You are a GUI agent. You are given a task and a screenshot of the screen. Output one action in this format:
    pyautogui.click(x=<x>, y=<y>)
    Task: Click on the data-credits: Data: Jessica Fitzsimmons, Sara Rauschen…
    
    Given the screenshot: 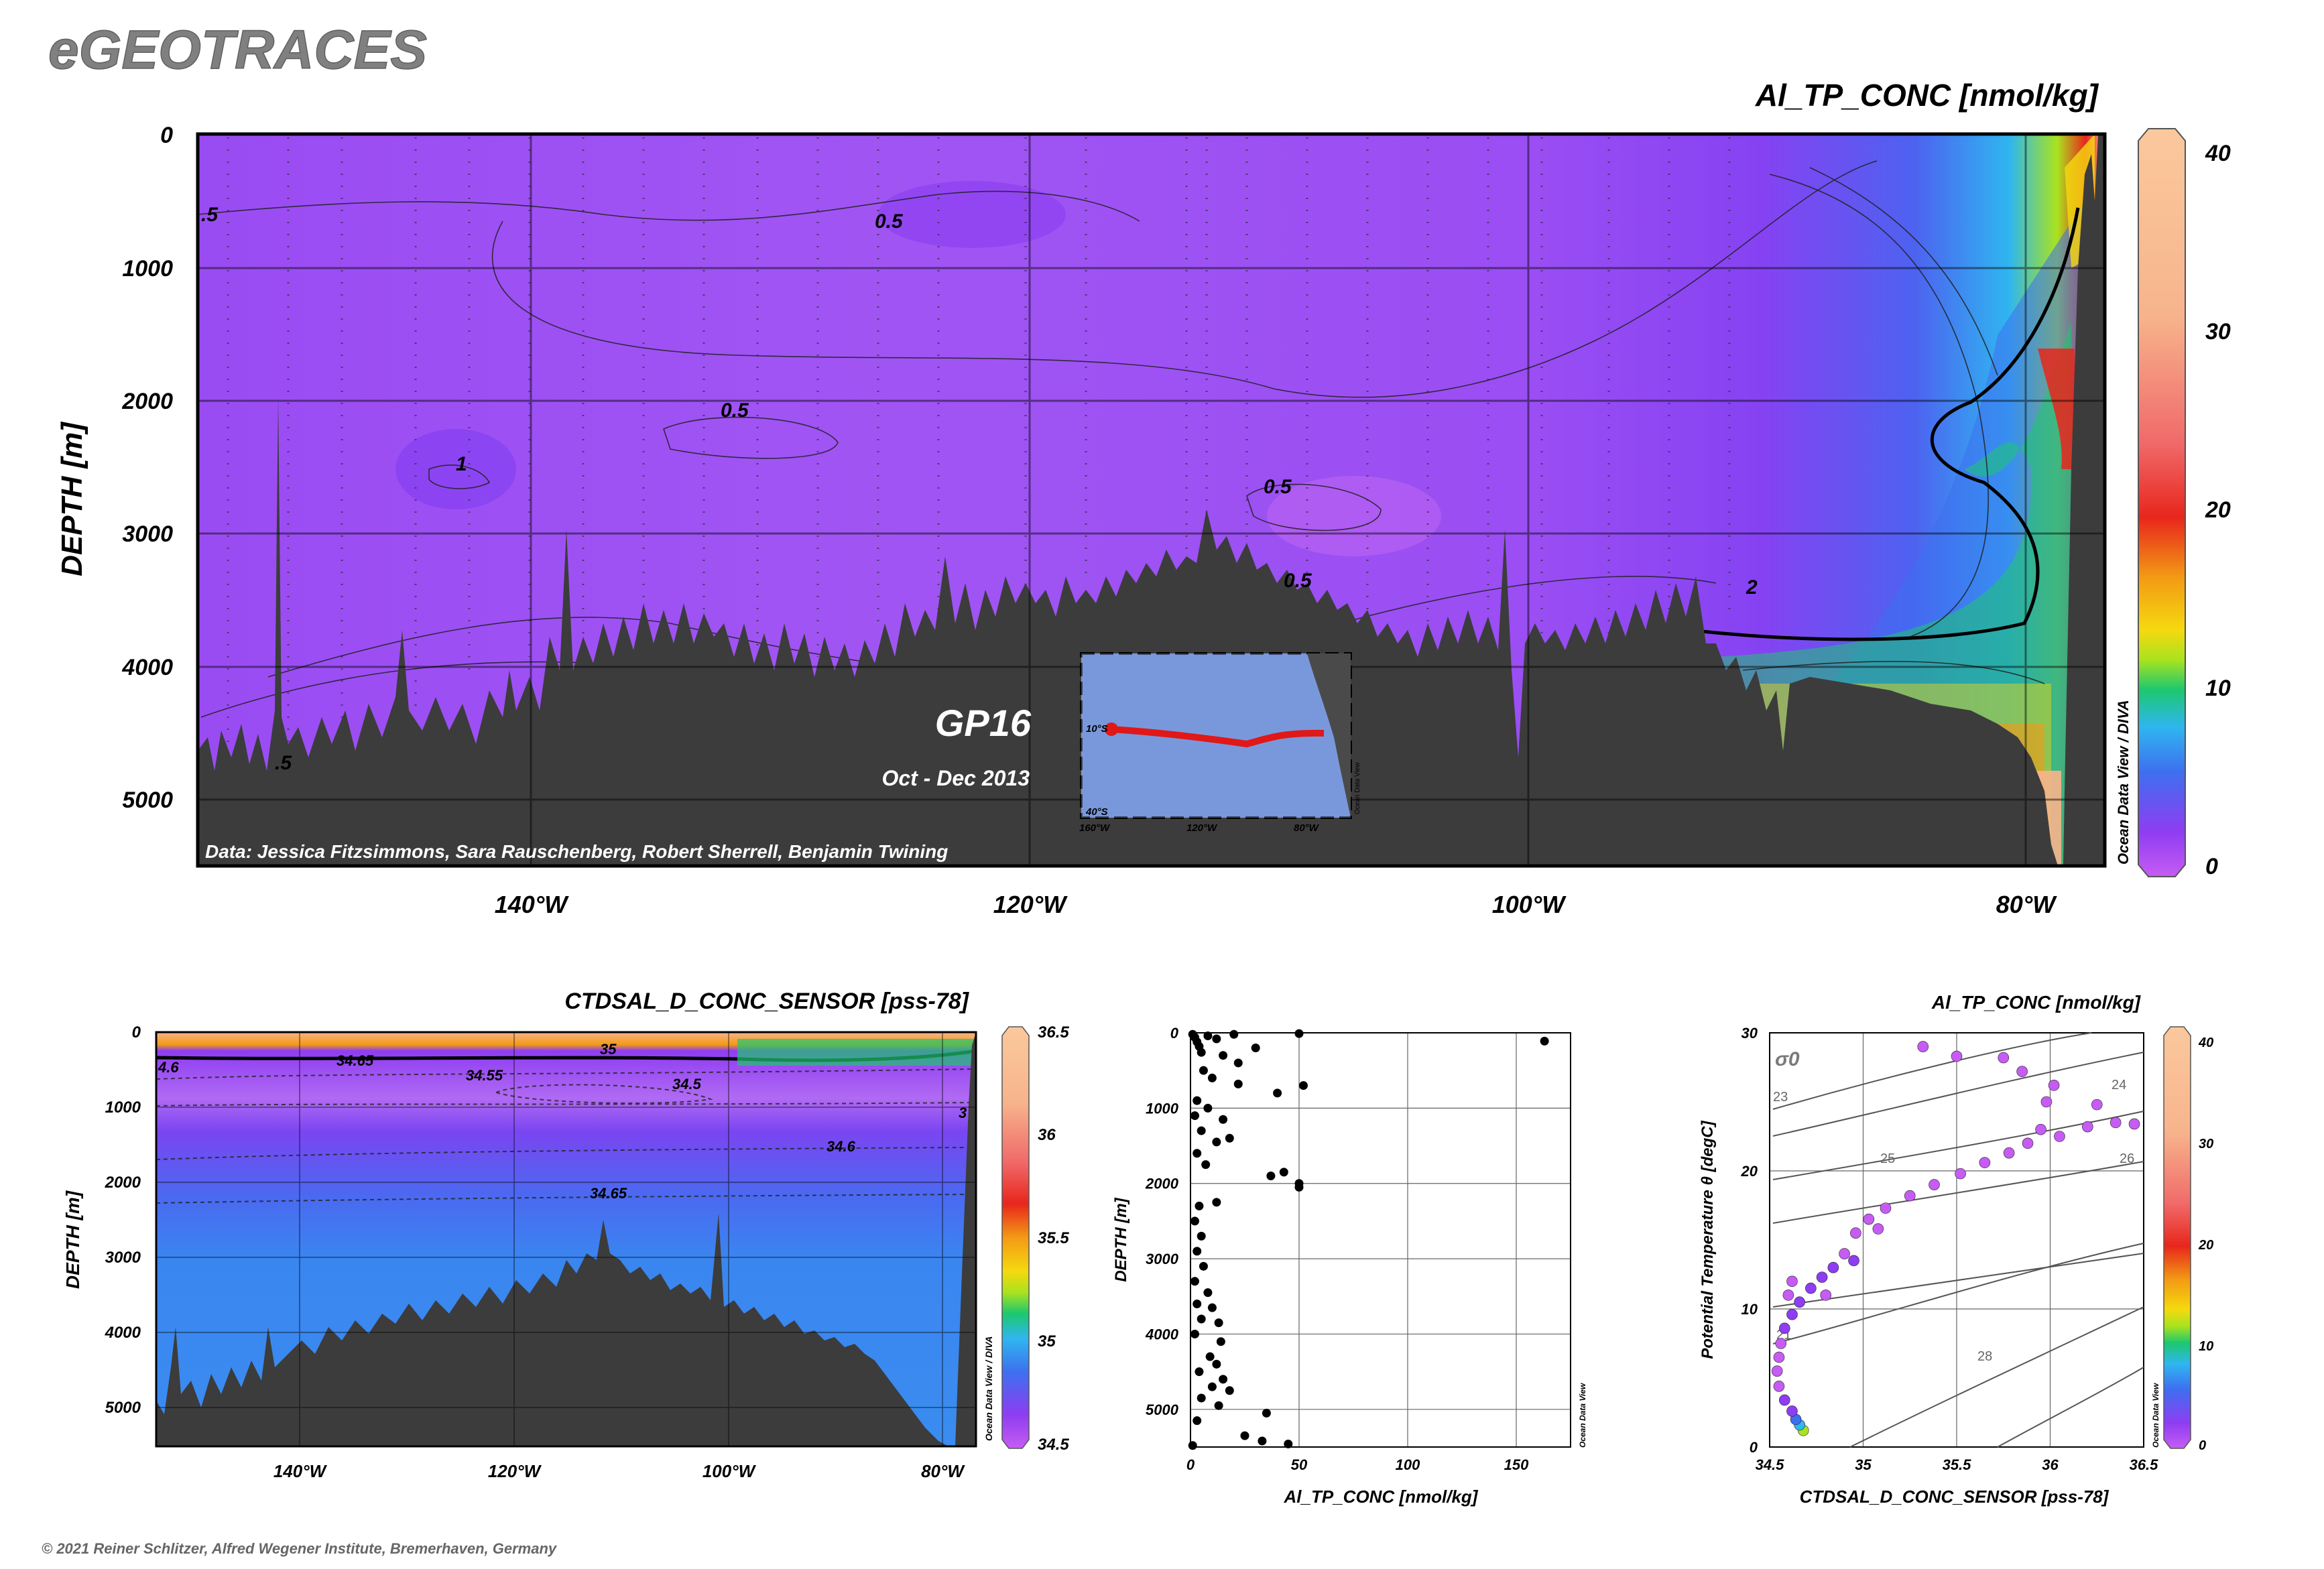 What is the action you would take?
    pyautogui.click(x=576, y=851)
    